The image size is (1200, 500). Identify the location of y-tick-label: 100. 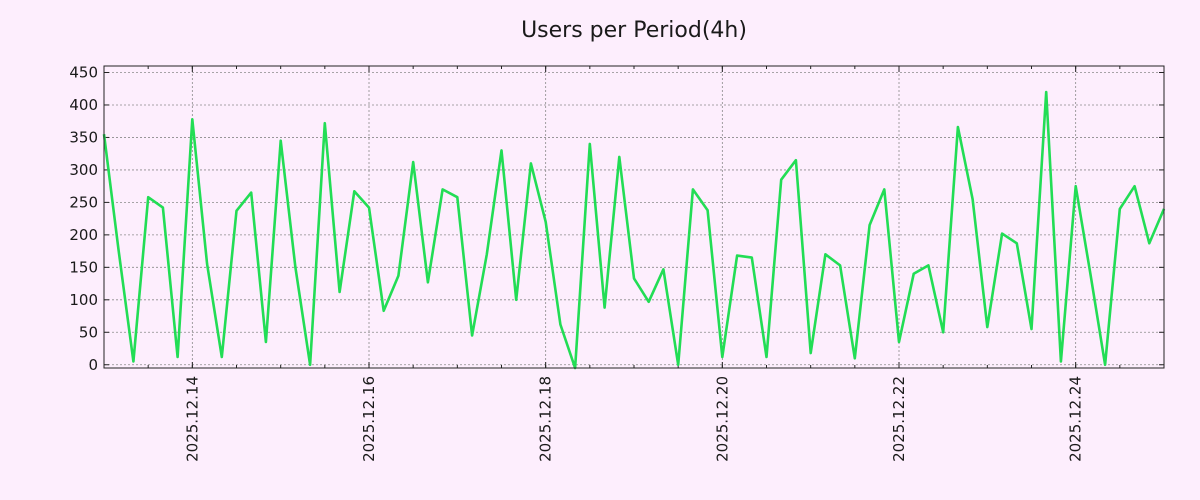
(83, 300).